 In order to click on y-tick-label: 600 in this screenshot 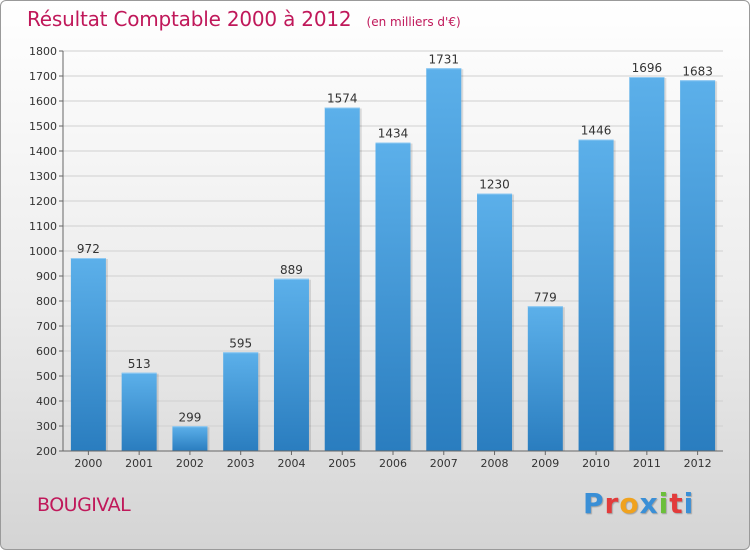, I will do `click(46, 351)`.